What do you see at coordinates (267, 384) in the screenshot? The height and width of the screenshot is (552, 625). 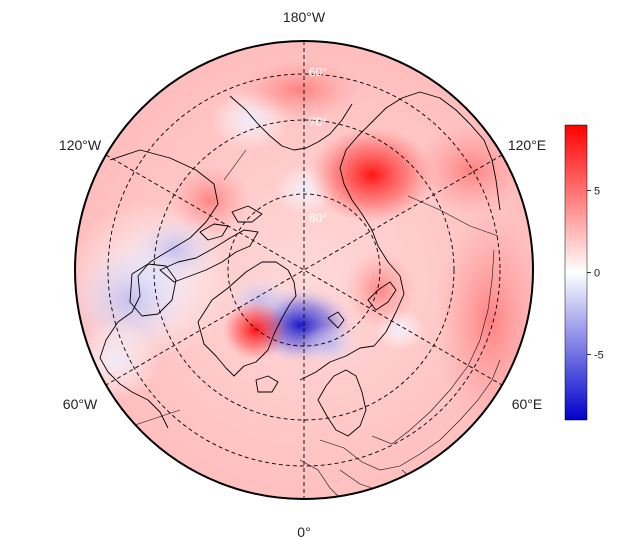 I see `iceland` at bounding box center [267, 384].